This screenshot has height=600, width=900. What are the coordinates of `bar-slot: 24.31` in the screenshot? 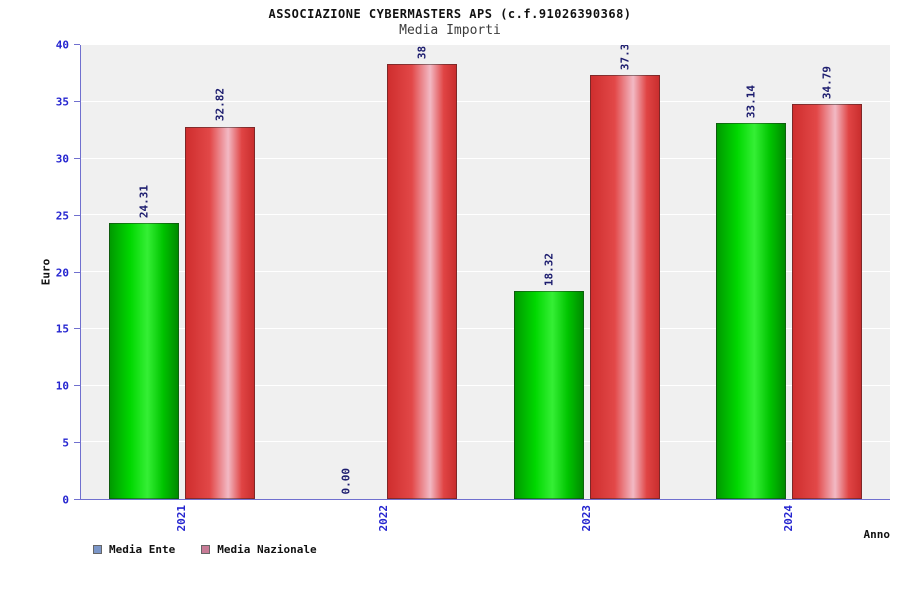 It's located at (144, 272).